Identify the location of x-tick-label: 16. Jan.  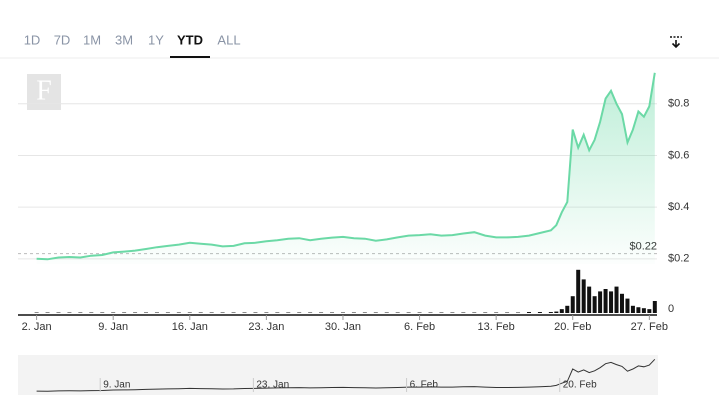
(190, 327).